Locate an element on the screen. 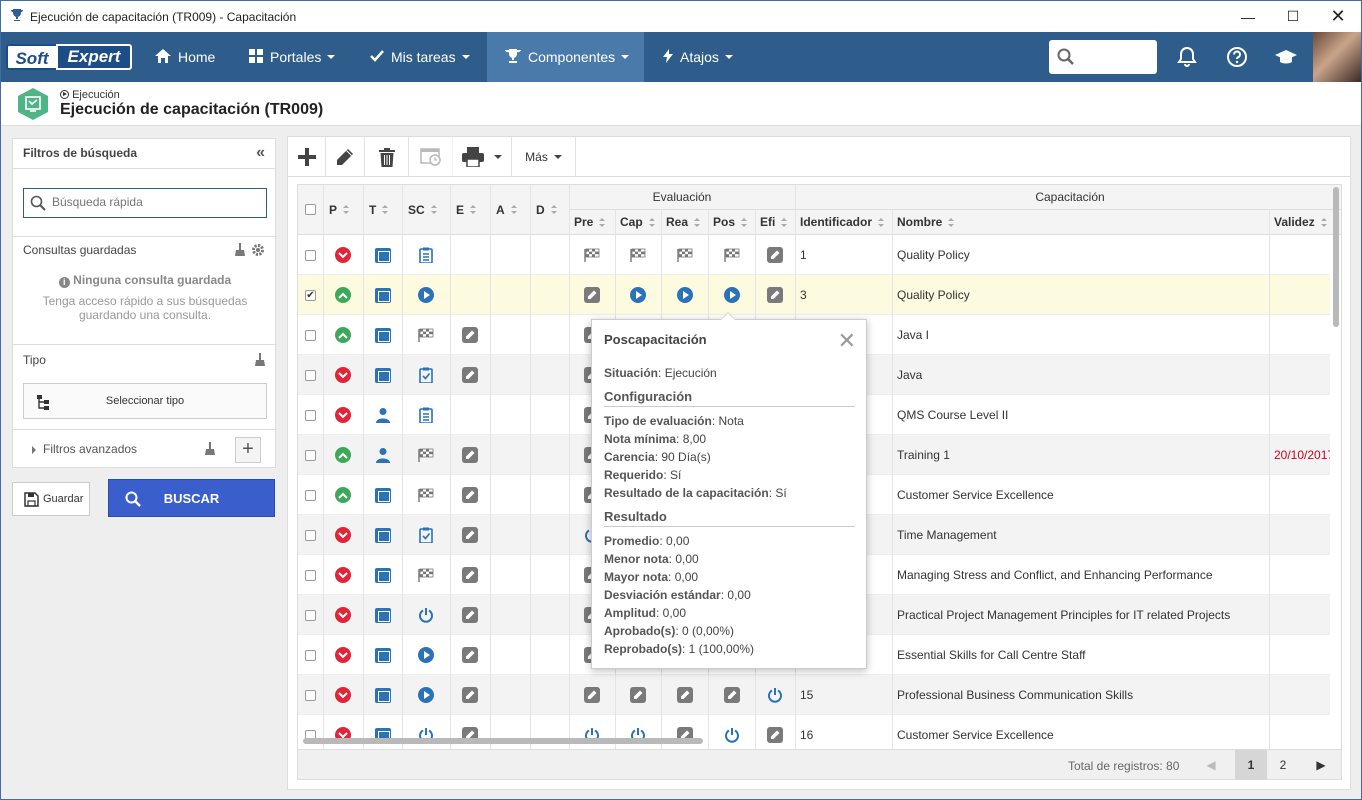  search-button: BUSCAR is located at coordinates (191, 498).